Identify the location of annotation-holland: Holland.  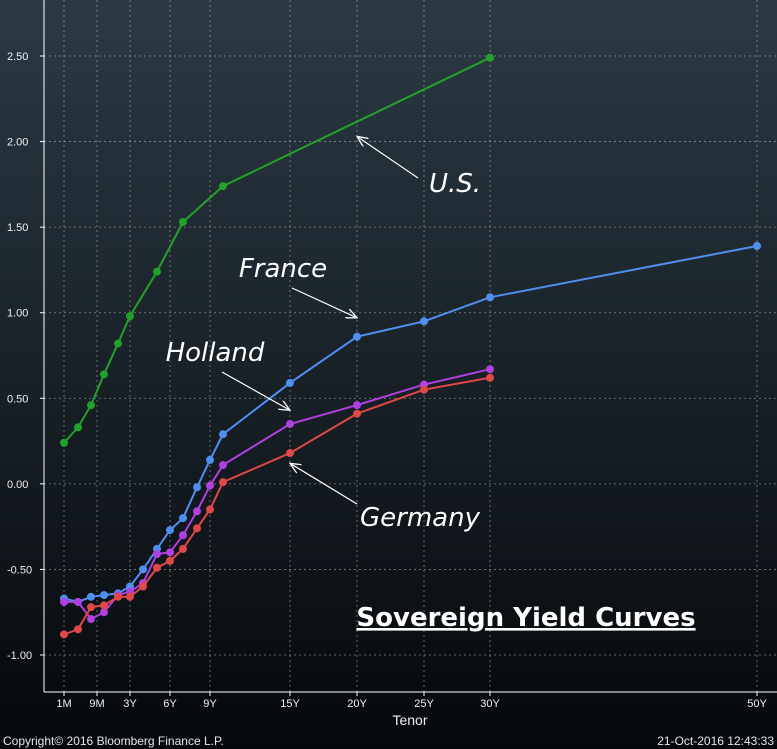
(228, 374).